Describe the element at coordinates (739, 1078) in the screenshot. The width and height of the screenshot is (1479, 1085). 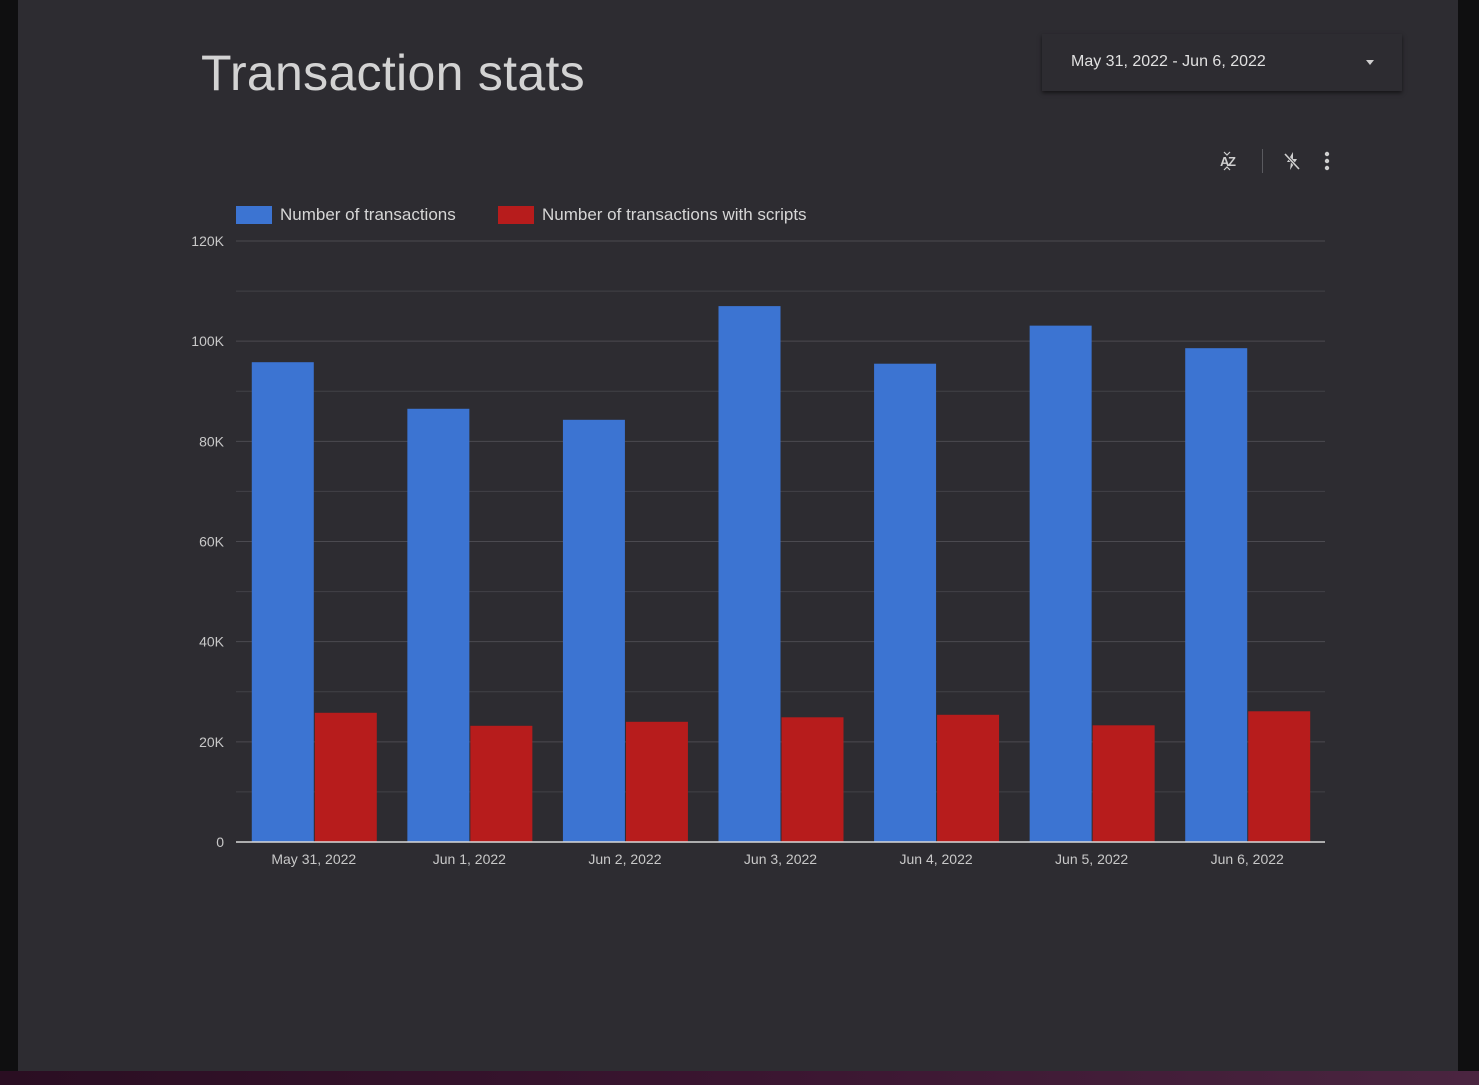
I see `taskbar-strip` at that location.